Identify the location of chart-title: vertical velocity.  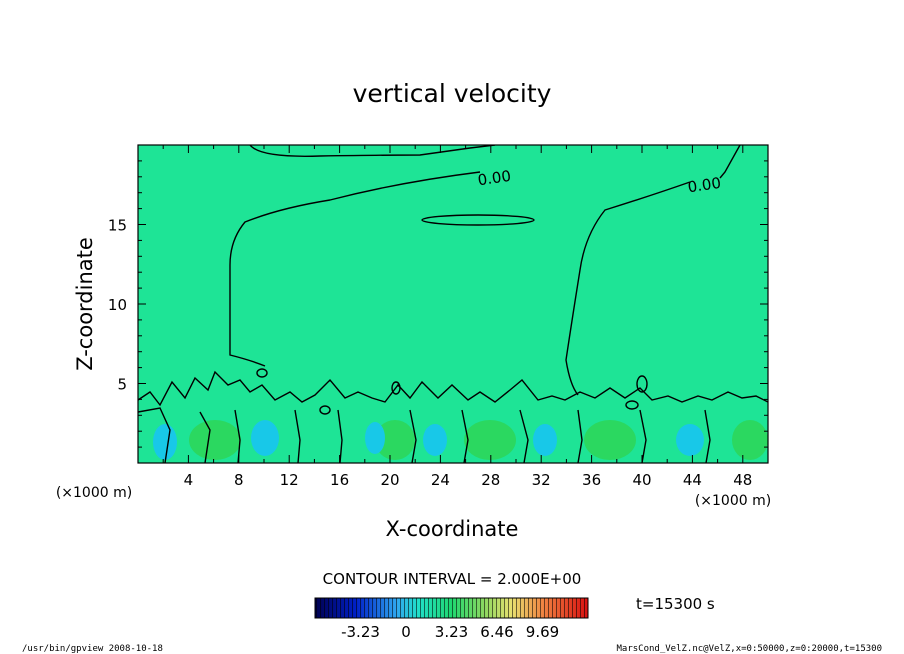
(452, 93).